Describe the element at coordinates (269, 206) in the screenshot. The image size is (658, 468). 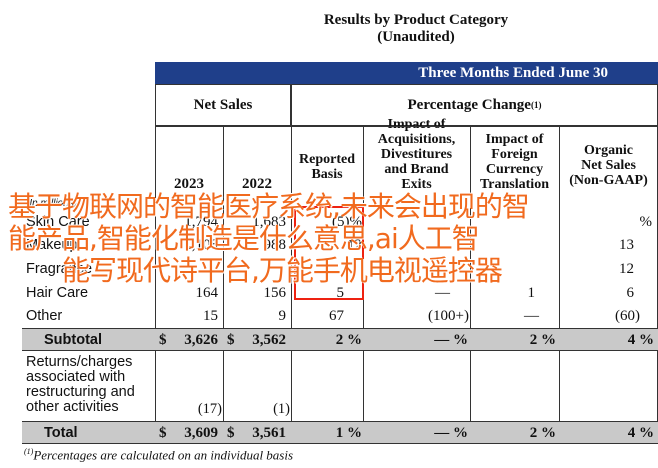
I see `watermark-line: 基于物联网的智能医疗系统,未来会出现的智` at that location.